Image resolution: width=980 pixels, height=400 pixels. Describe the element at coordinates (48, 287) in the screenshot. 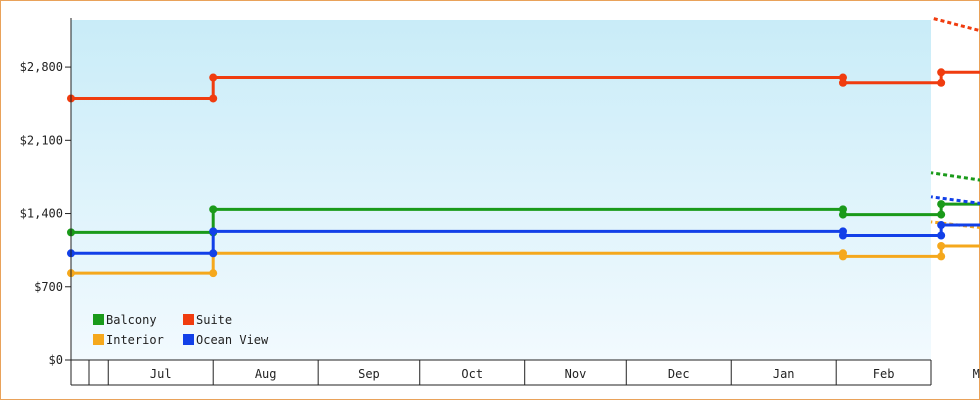

I see `y-tick-label: $700` at that location.